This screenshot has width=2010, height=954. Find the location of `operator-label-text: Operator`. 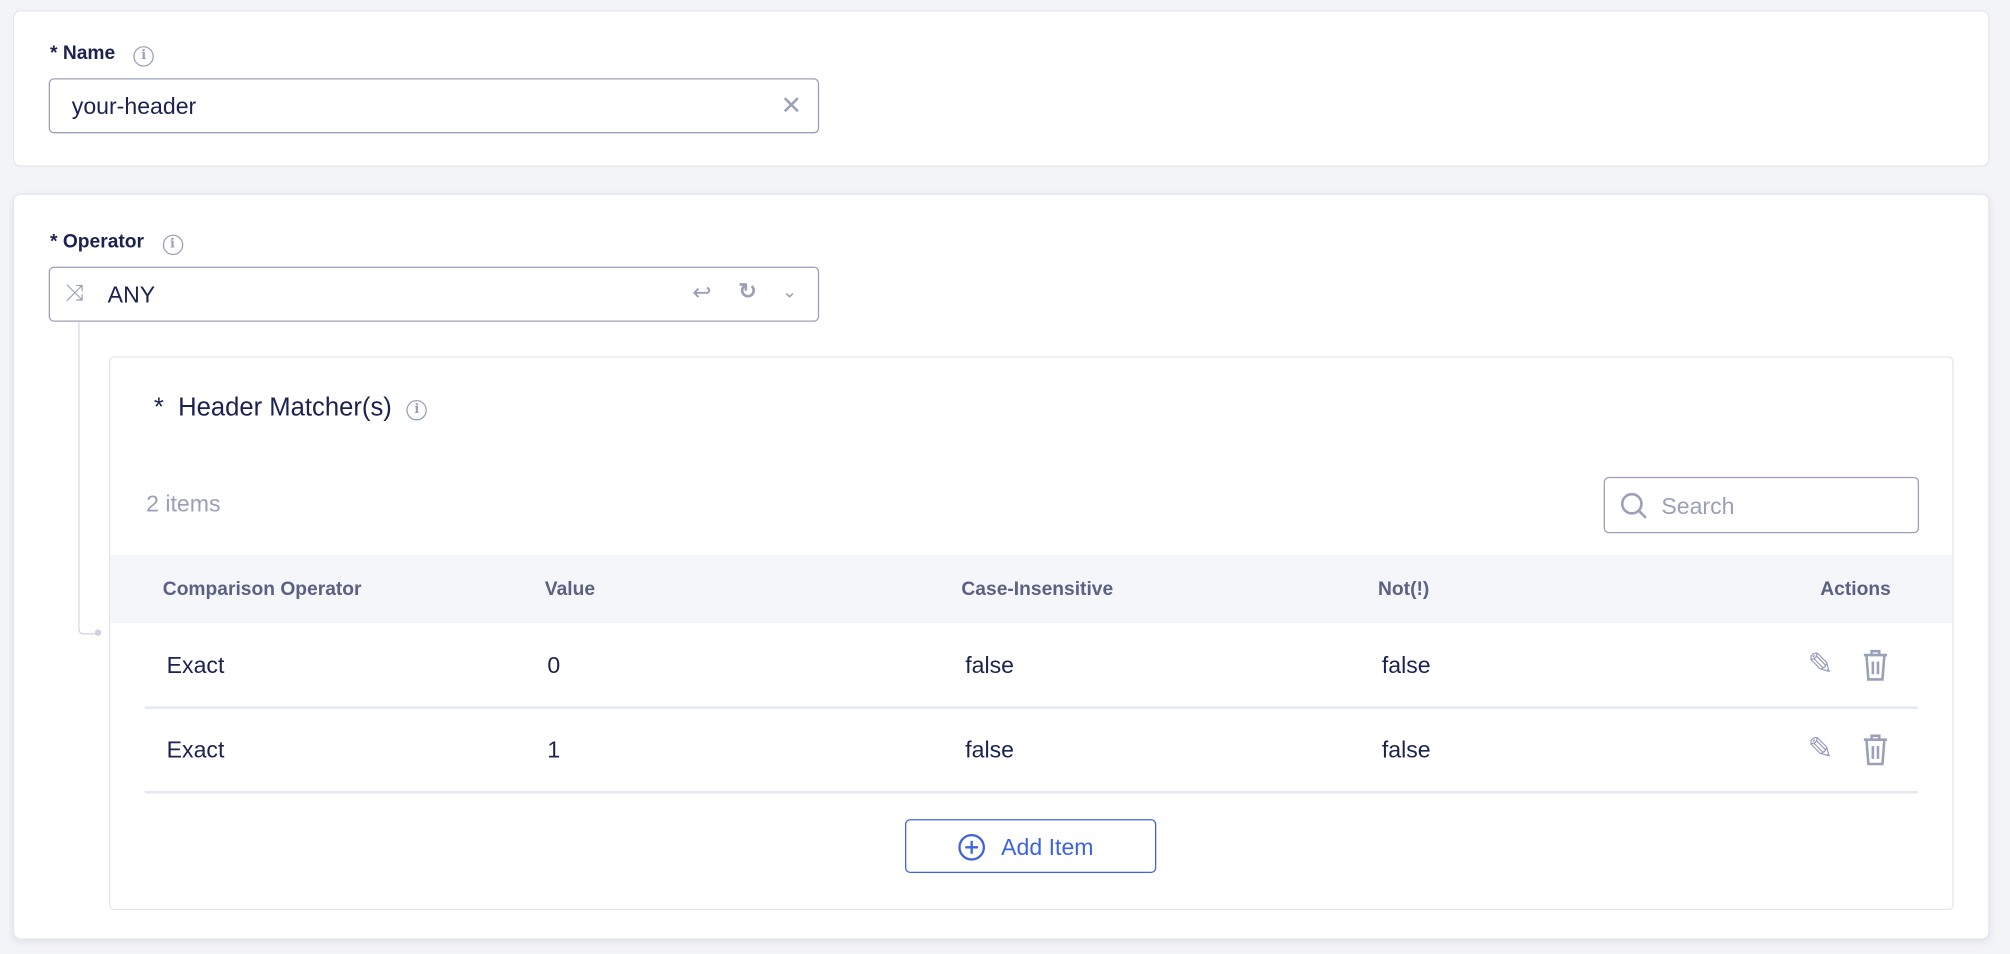

operator-label-text: Operator is located at coordinates (103, 241).